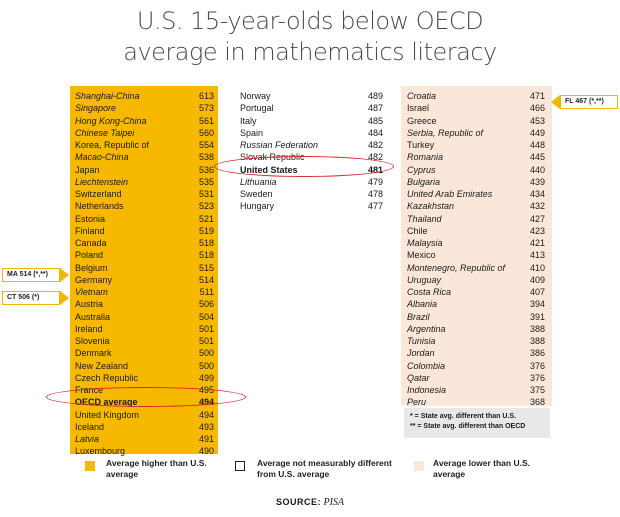 The height and width of the screenshot is (517, 620). Describe the element at coordinates (445, 132) in the screenshot. I see `country-name: Serbia, Republic of` at that location.